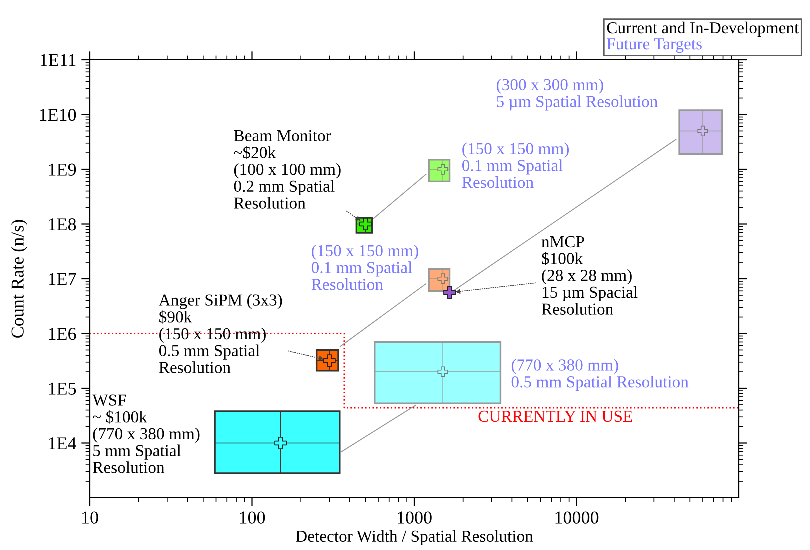 The width and height of the screenshot is (810, 550). I want to click on x-tick-label: 10, so click(90, 518).